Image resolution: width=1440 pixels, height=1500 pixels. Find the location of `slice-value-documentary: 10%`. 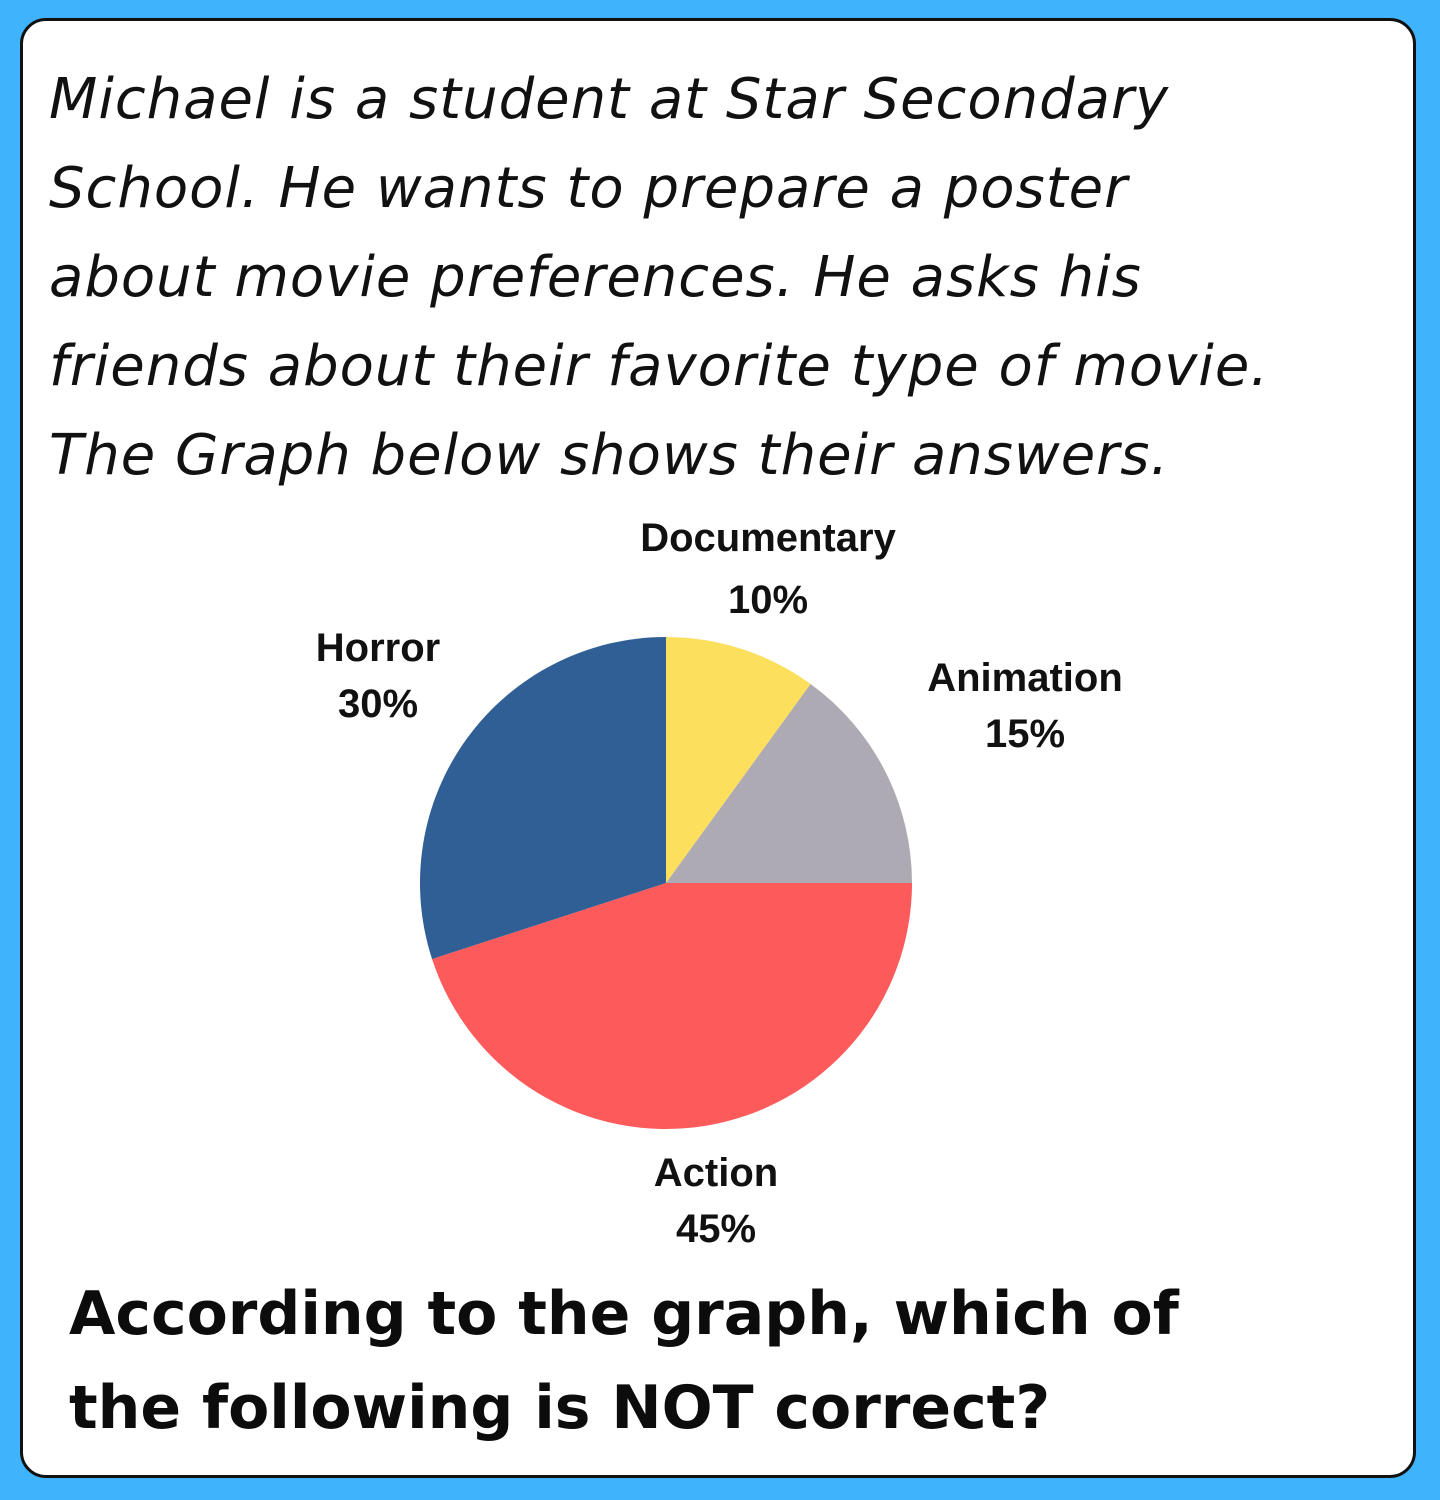

slice-value-documentary: 10% is located at coordinates (768, 600).